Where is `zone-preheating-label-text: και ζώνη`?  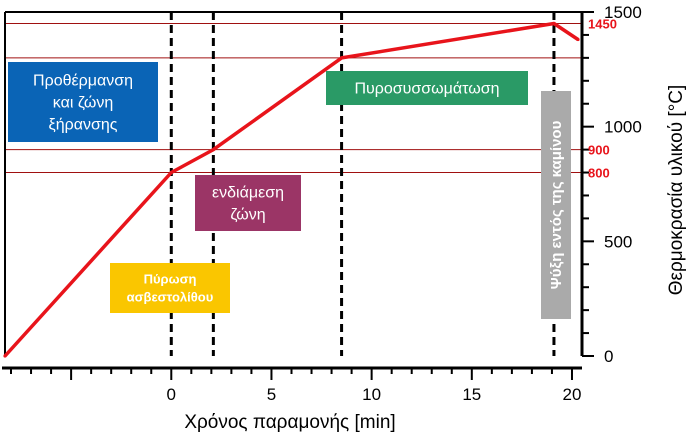 zone-preheating-label-text: και ζώνη is located at coordinates (83, 103).